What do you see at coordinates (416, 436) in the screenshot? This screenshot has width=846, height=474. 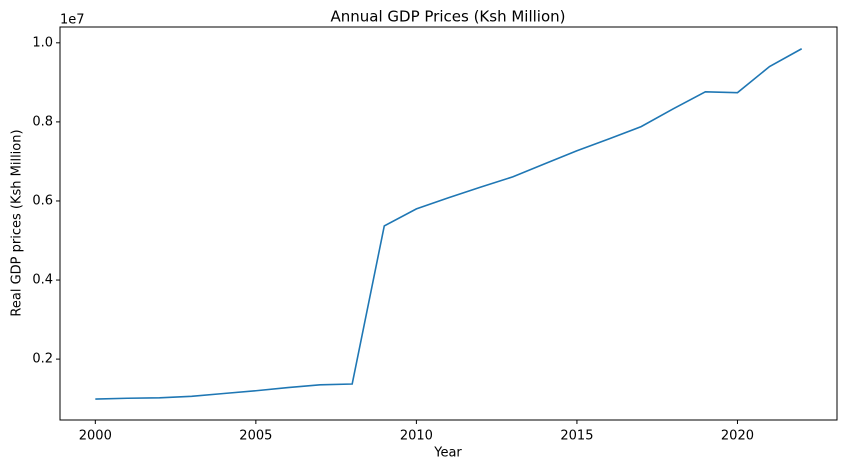 I see `x-tick-label: 2010` at bounding box center [416, 436].